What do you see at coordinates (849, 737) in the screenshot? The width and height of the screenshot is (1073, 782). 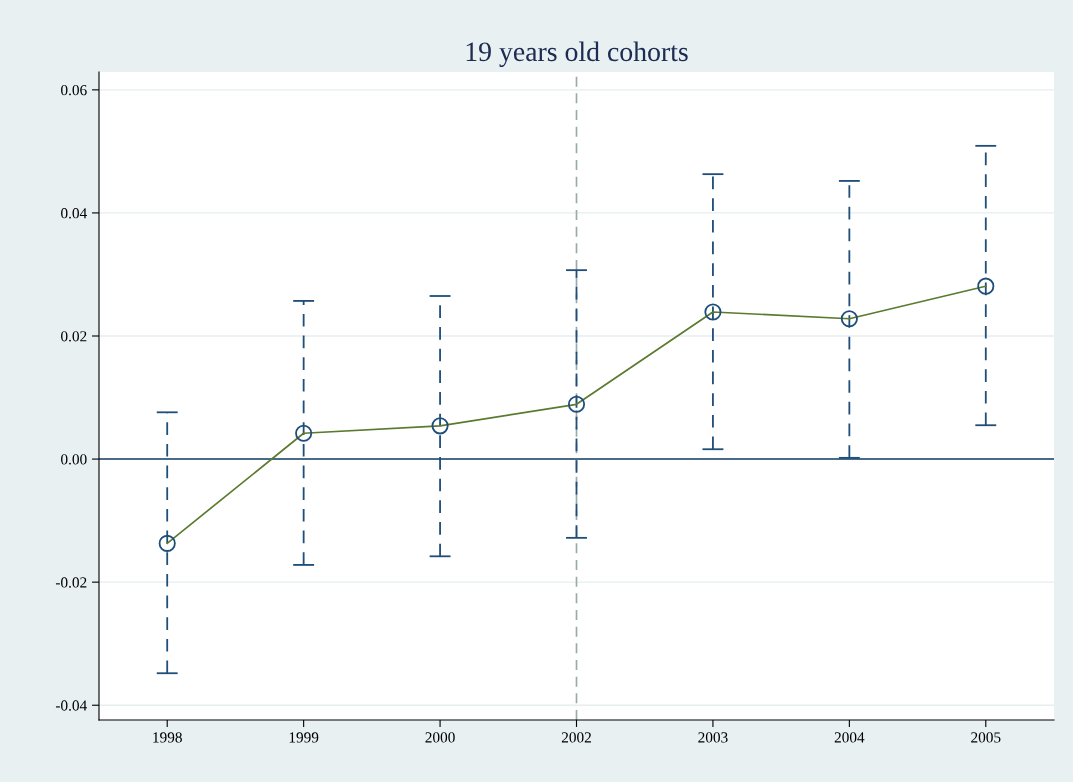 I see `x-tick-label: 2004` at bounding box center [849, 737].